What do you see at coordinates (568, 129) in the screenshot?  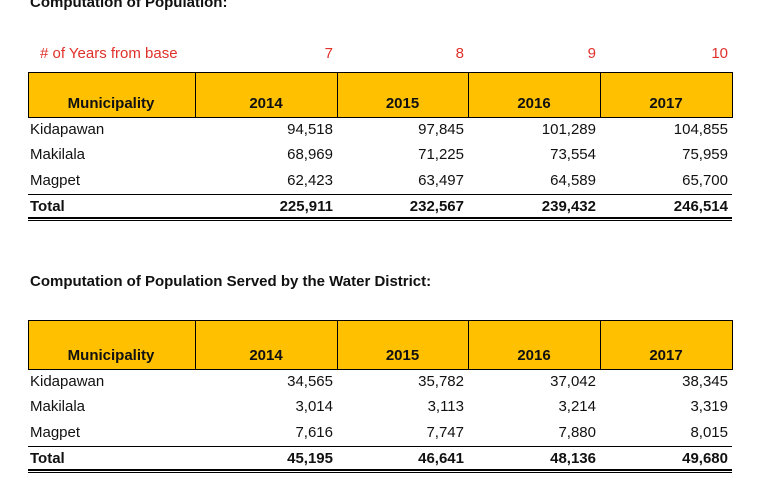 I see `cell-value: 101,289` at bounding box center [568, 129].